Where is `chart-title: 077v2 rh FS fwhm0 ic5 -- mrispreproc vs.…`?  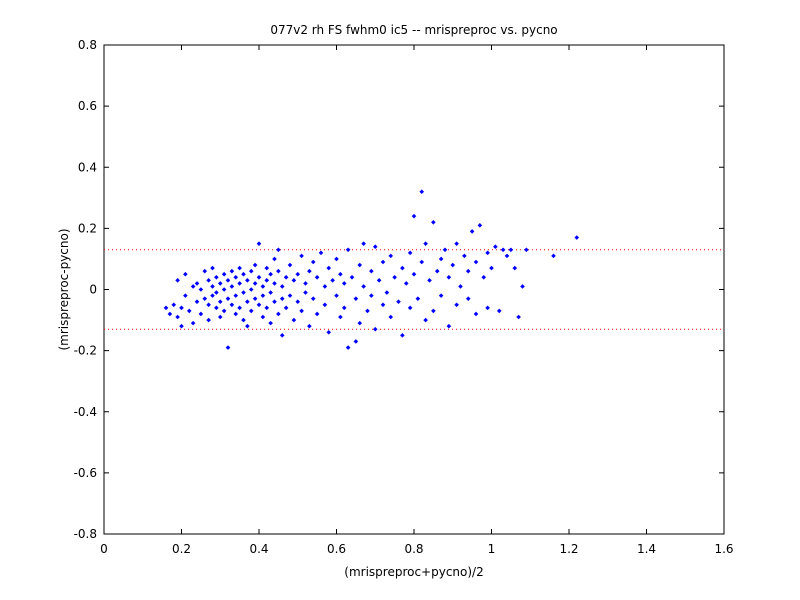
chart-title: 077v2 rh FS fwhm0 ic5 -- mrispreproc vs.… is located at coordinates (413, 30).